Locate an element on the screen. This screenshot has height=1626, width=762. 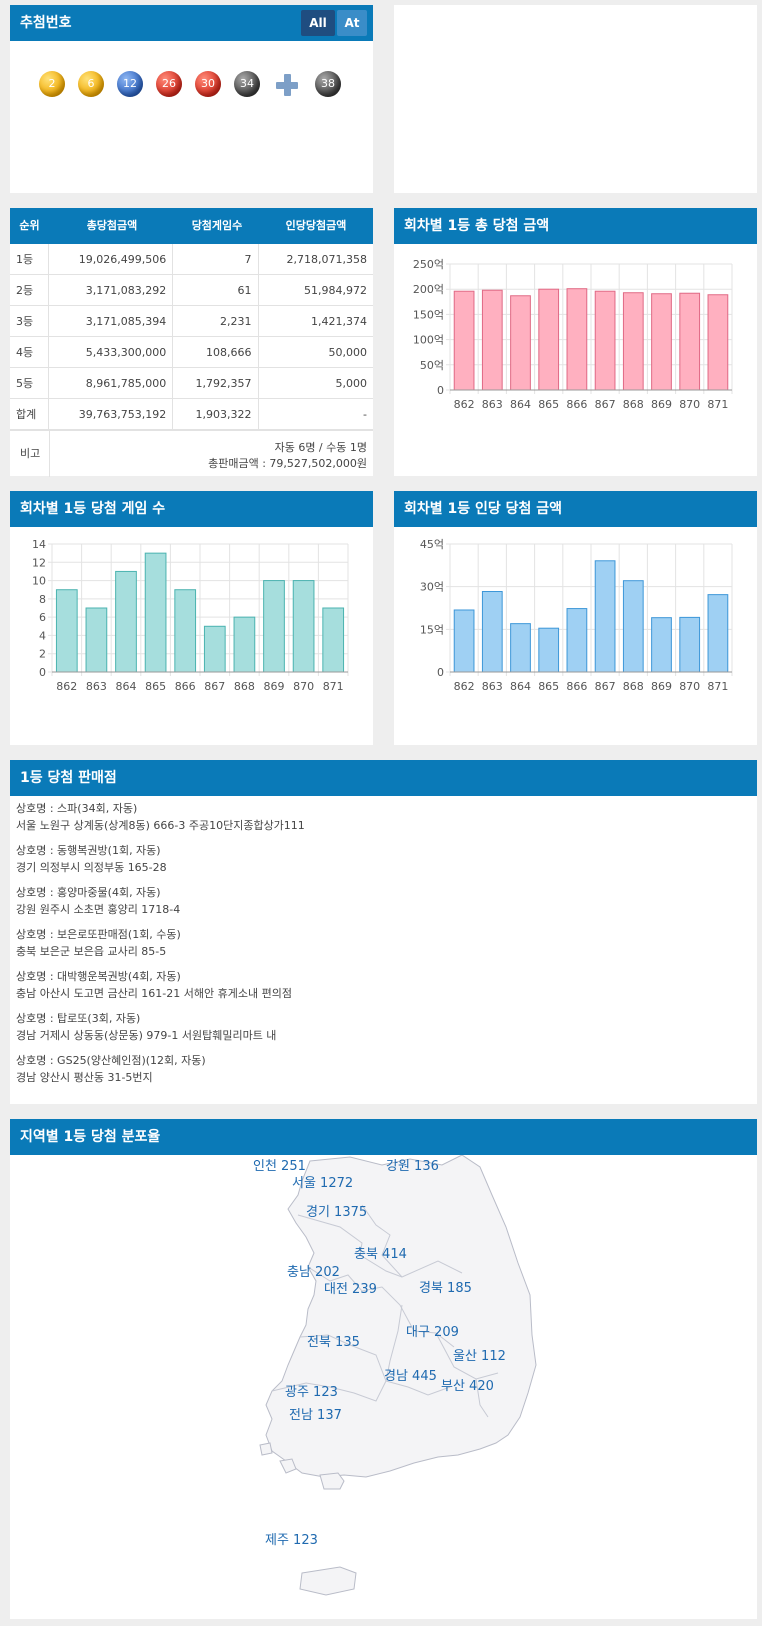
regions-header: 지역별 1등 당첨 분포율 is located at coordinates (383, 1137).